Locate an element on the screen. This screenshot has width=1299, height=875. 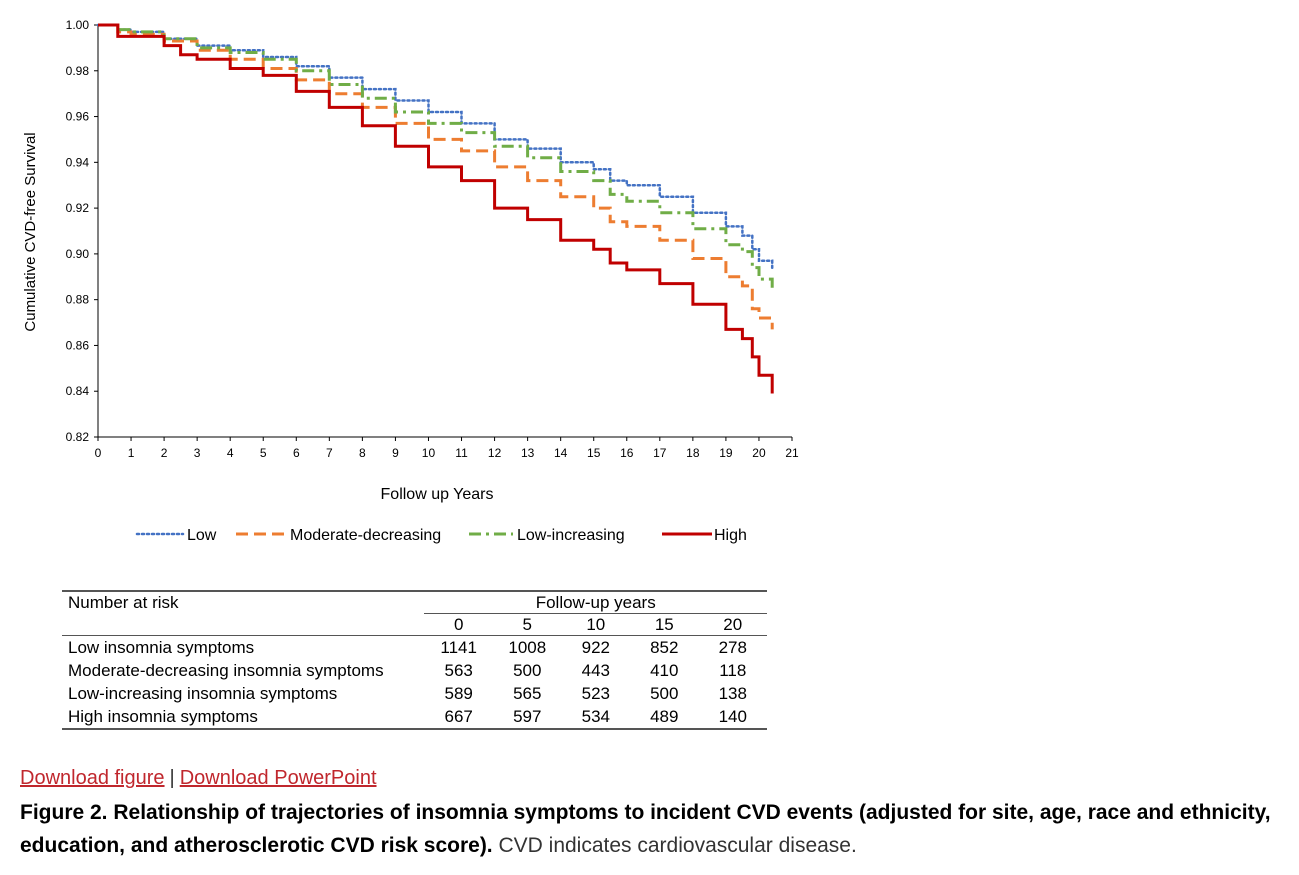
cell-value: 589 is located at coordinates (458, 693).